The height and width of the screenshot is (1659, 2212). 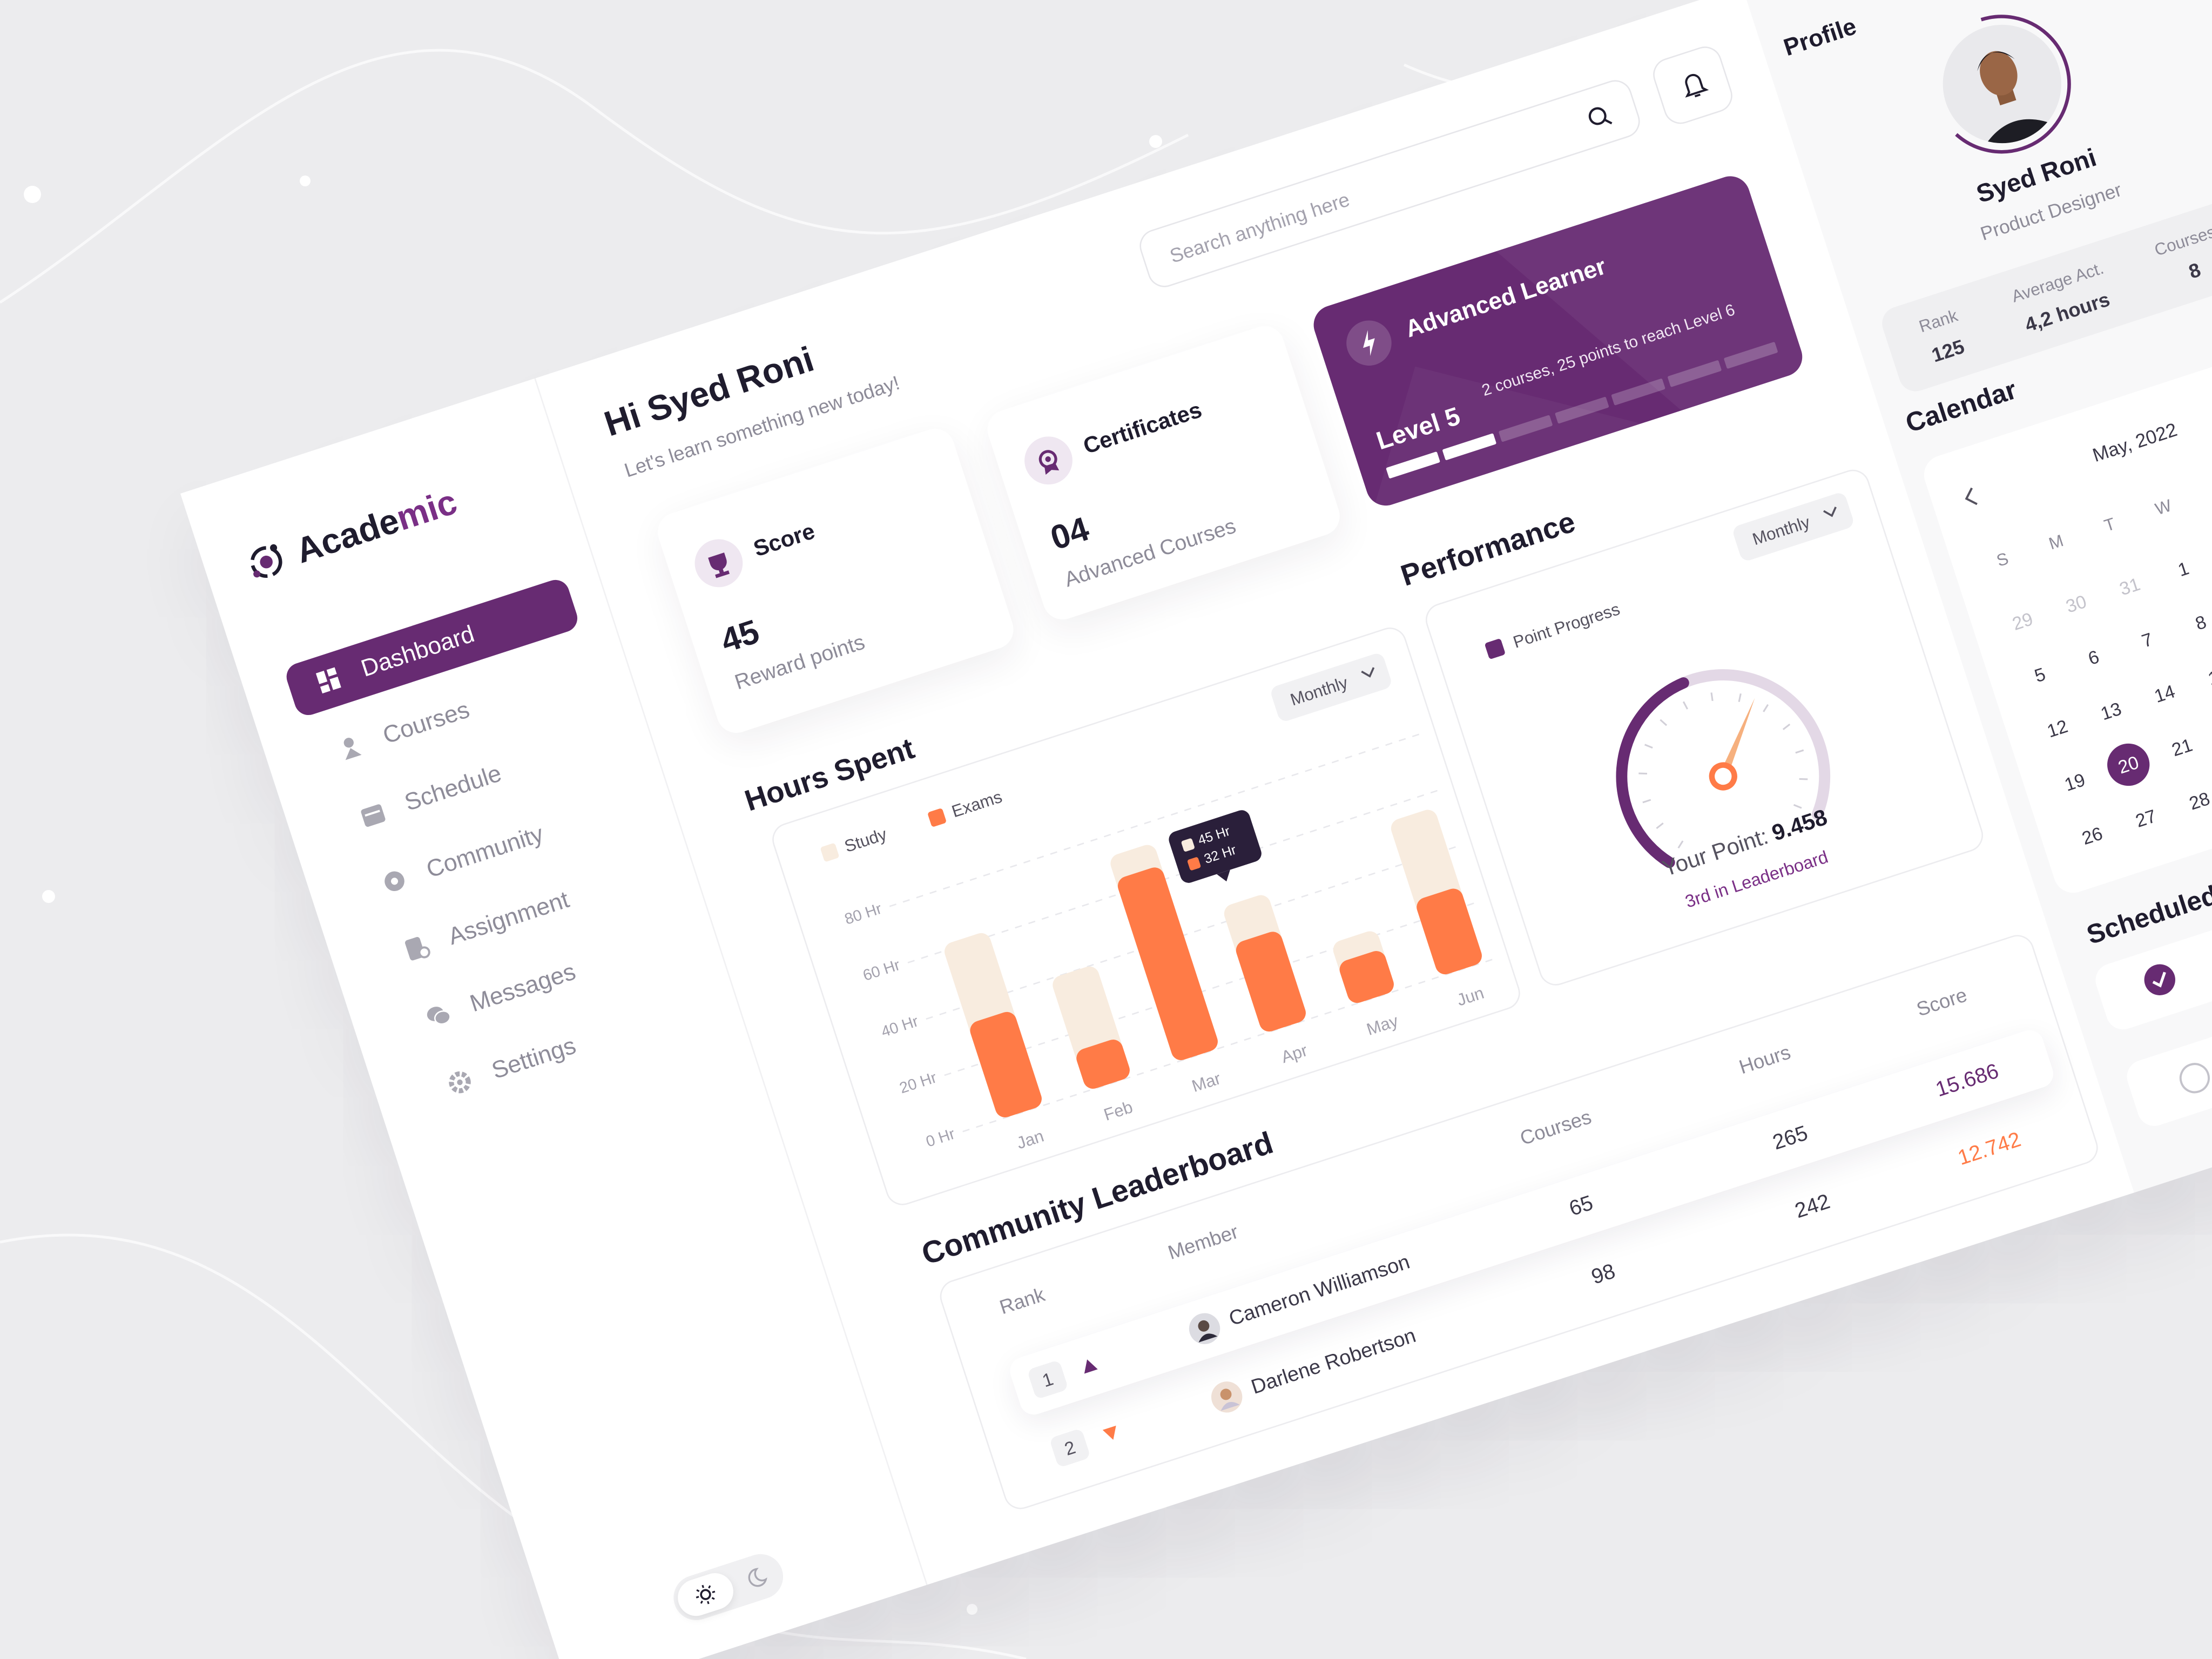 I want to click on x-tick-label: Apr, so click(x=1294, y=1054).